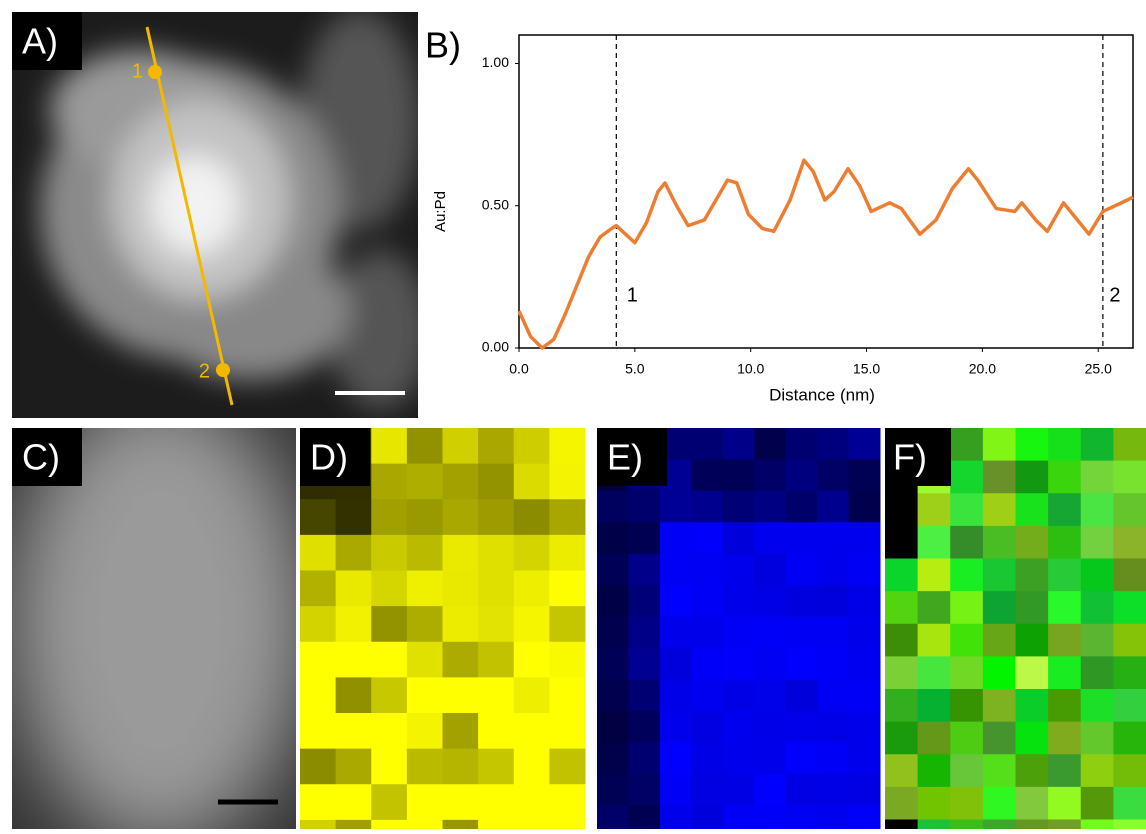 The image size is (1146, 834). I want to click on profile-line, so click(189, 216).